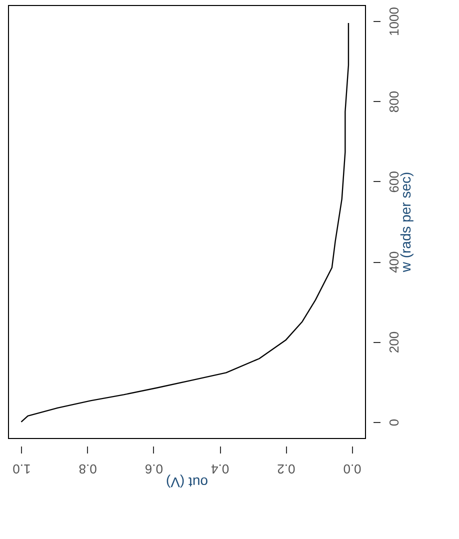  What do you see at coordinates (352, 469) in the screenshot?
I see `x-tick-label: 0.0` at bounding box center [352, 469].